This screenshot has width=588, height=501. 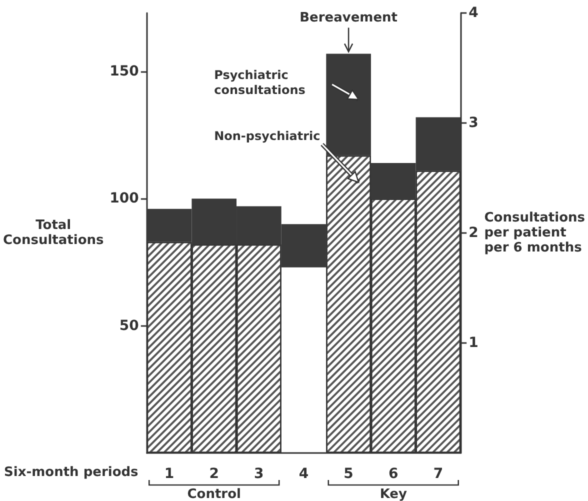 I want to click on x-tick-label: 3, so click(x=259, y=474).